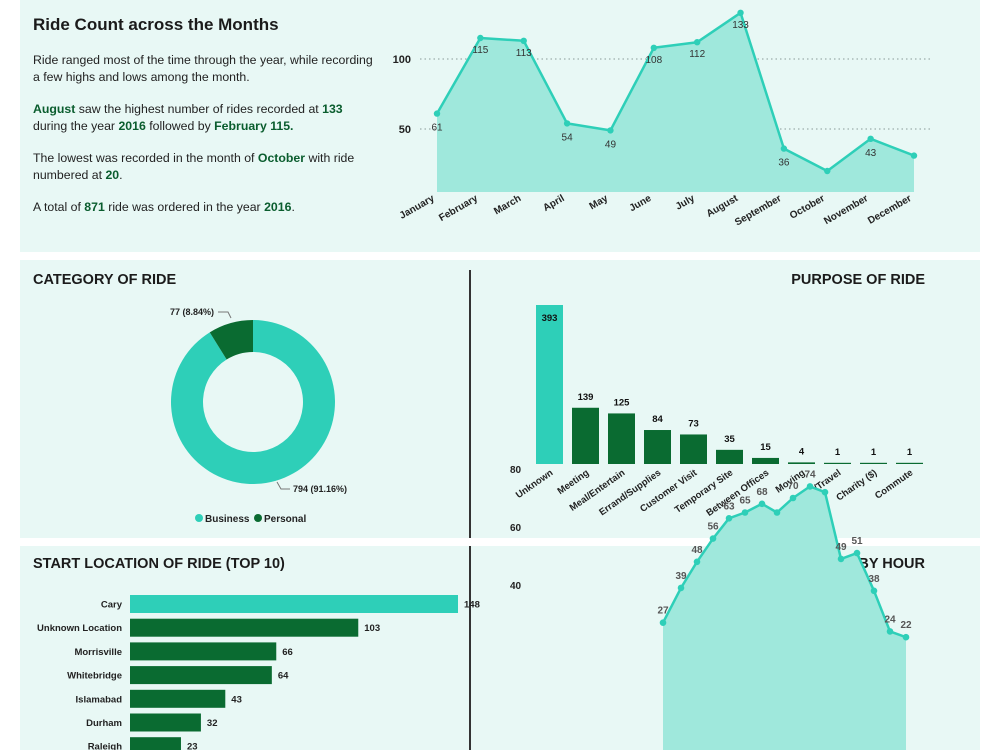 The width and height of the screenshot is (1000, 750). Describe the element at coordinates (758, 210) in the screenshot. I see `x-tick-label: September` at that location.